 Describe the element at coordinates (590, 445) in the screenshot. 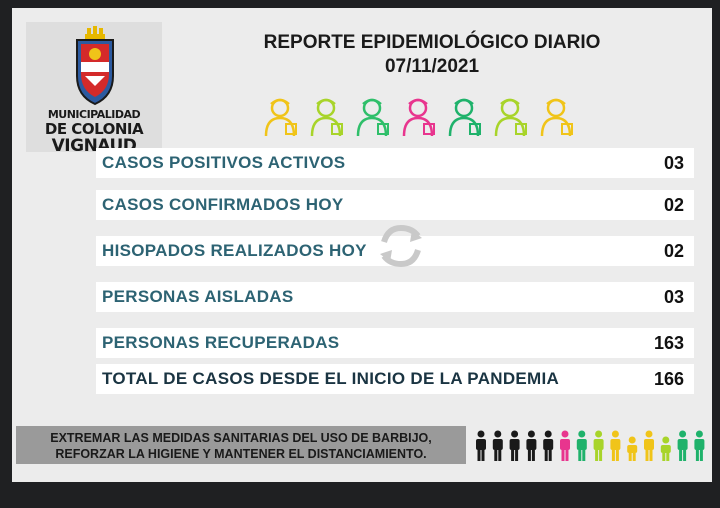

I see `social-distancing-people-icons` at that location.